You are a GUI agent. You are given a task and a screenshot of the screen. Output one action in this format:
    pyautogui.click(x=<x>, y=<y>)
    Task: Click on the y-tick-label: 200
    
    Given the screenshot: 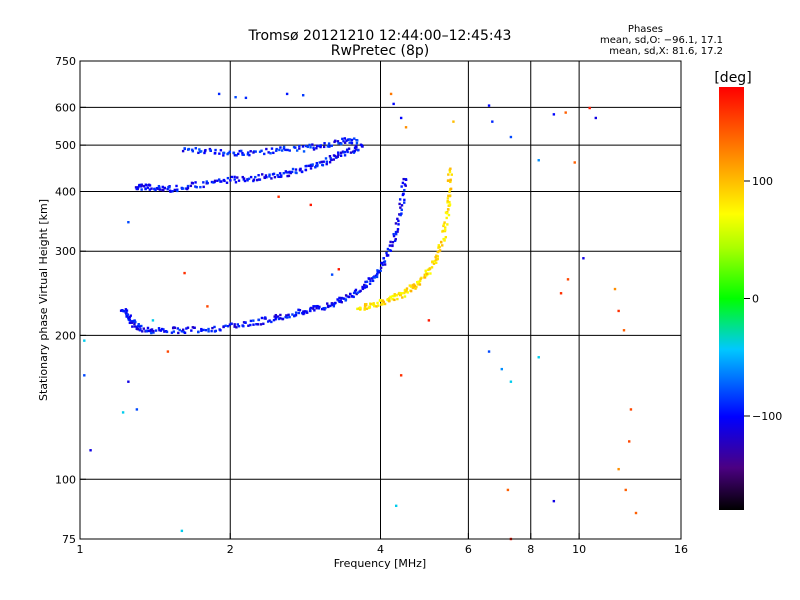 What is the action you would take?
    pyautogui.click(x=65, y=335)
    